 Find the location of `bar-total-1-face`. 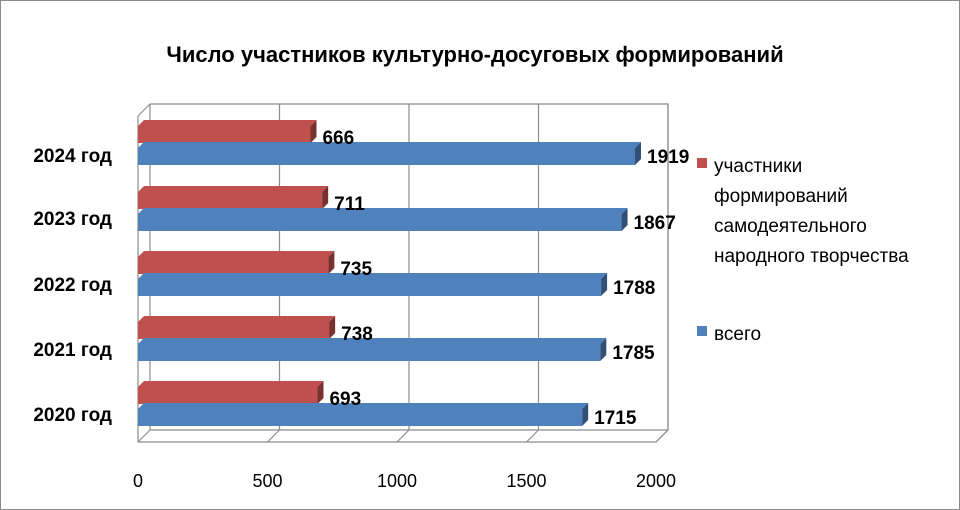

bar-total-1-face is located at coordinates (369, 352).